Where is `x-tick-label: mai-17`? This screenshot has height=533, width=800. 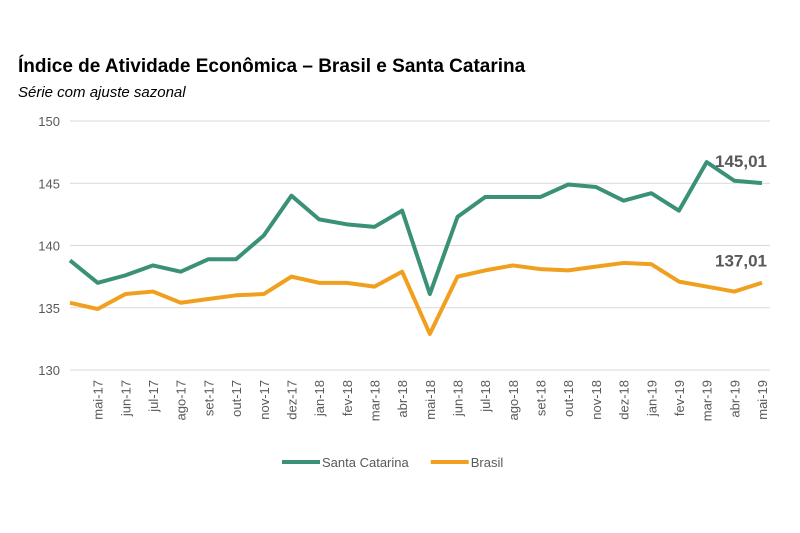 x-tick-label: mai-17 is located at coordinates (98, 400).